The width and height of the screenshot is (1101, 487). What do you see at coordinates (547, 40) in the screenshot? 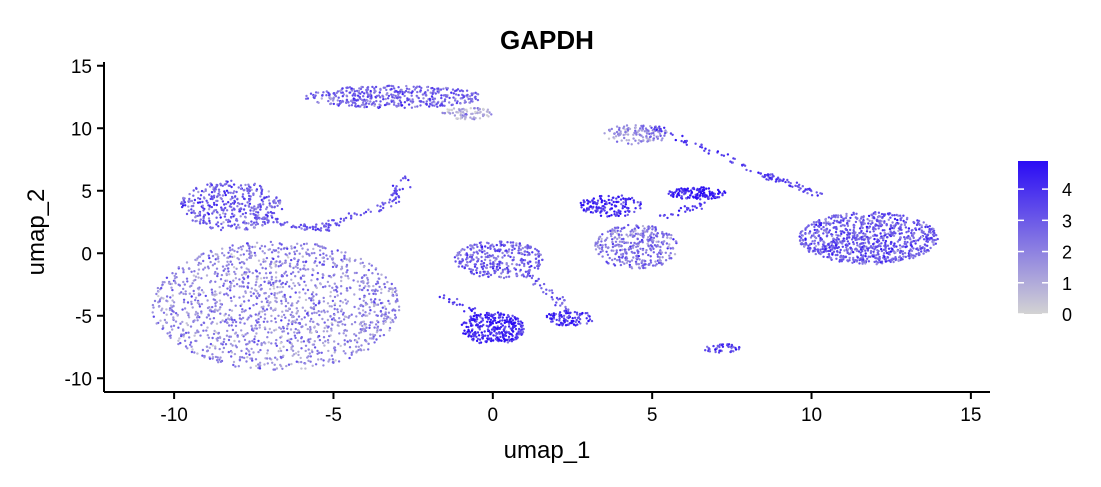
I see `chart-title: GAPDH` at bounding box center [547, 40].